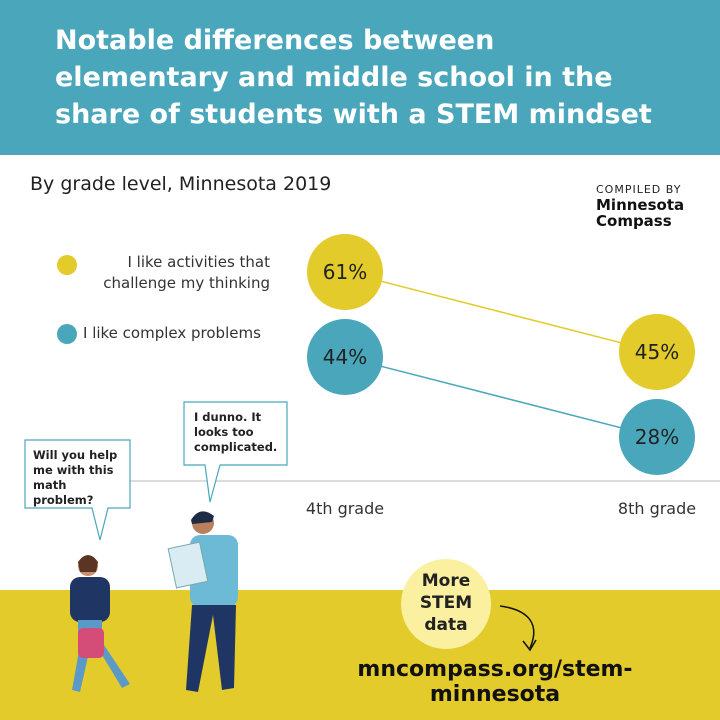 Image resolution: width=720 pixels, height=720 pixels. What do you see at coordinates (75, 477) in the screenshot?
I see `bubble-text: Will you help me with this math problem?` at bounding box center [75, 477].